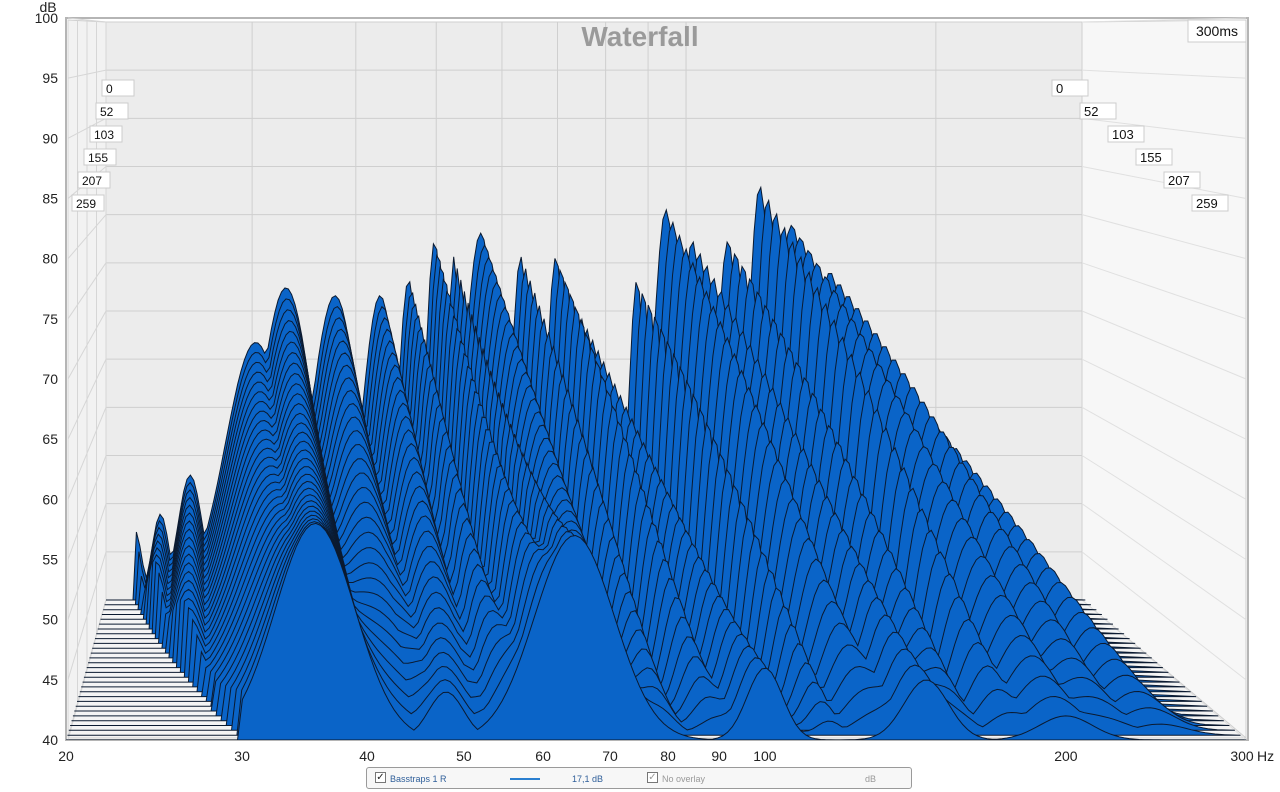  What do you see at coordinates (418, 779) in the screenshot?
I see `measurement-name: Basstraps 1 R` at bounding box center [418, 779].